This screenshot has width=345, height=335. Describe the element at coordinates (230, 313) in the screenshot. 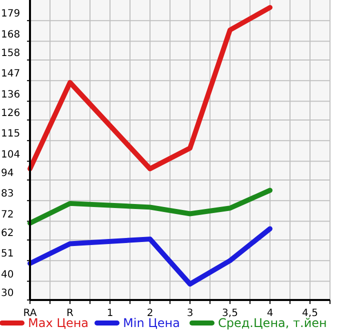

I see `x-tick-label: 3,5` at that location.